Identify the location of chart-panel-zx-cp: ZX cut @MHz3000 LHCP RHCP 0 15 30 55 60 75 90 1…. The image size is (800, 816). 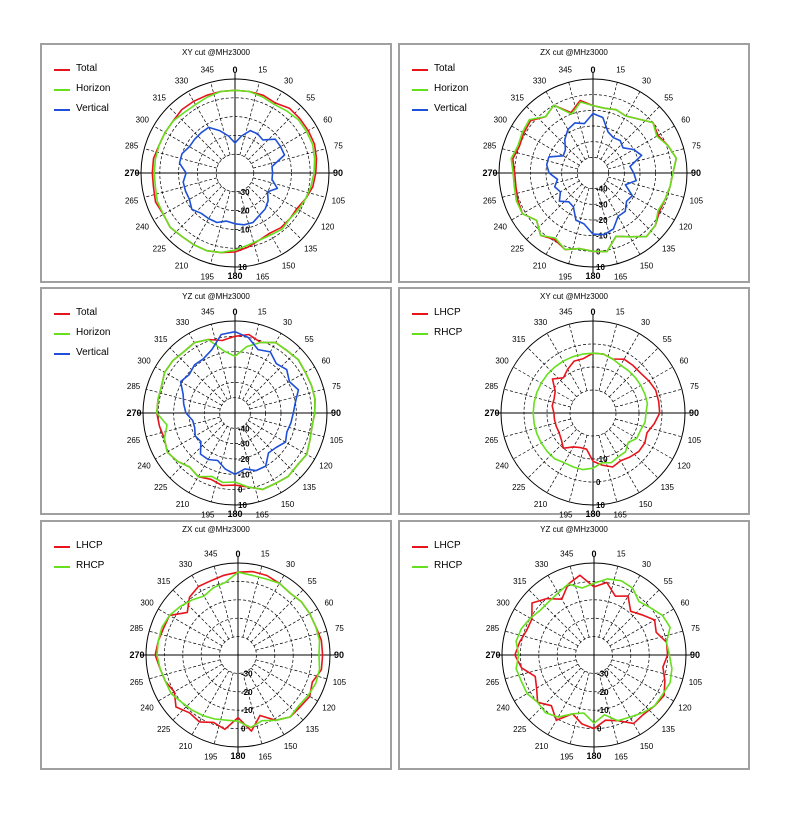
(216, 645).